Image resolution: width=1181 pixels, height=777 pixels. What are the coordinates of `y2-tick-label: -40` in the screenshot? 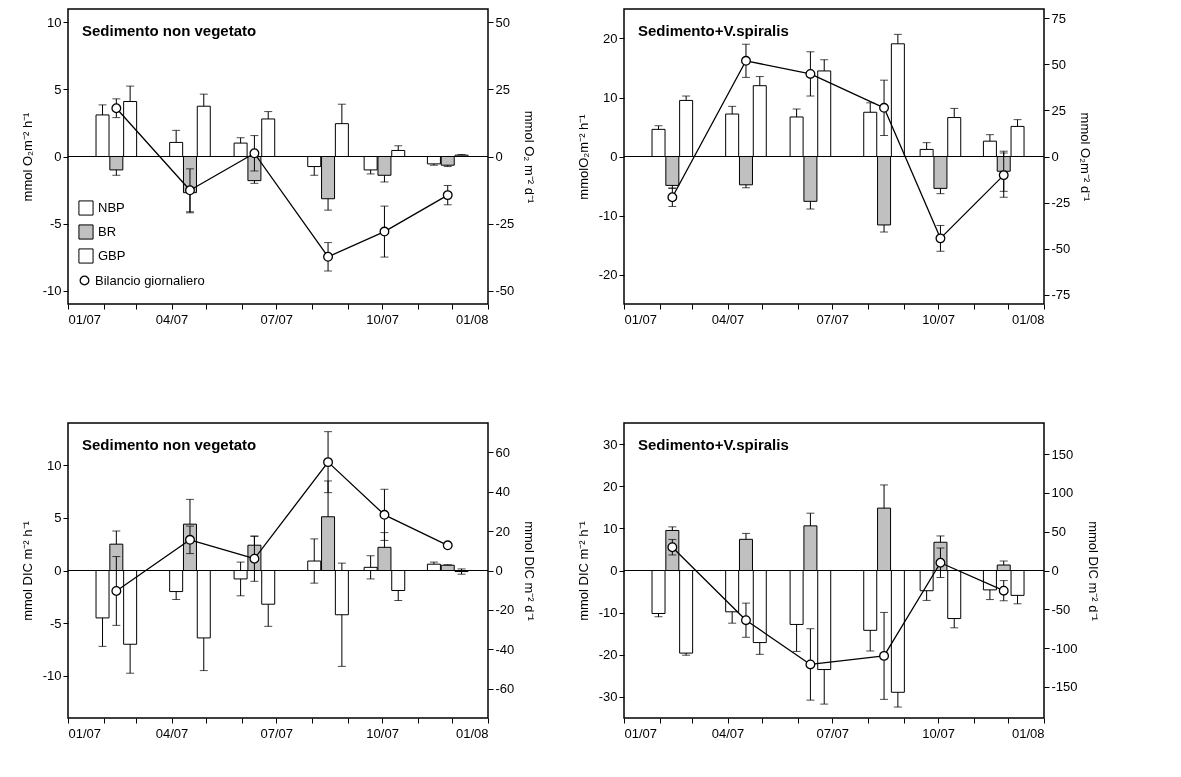 It's located at (505, 649).